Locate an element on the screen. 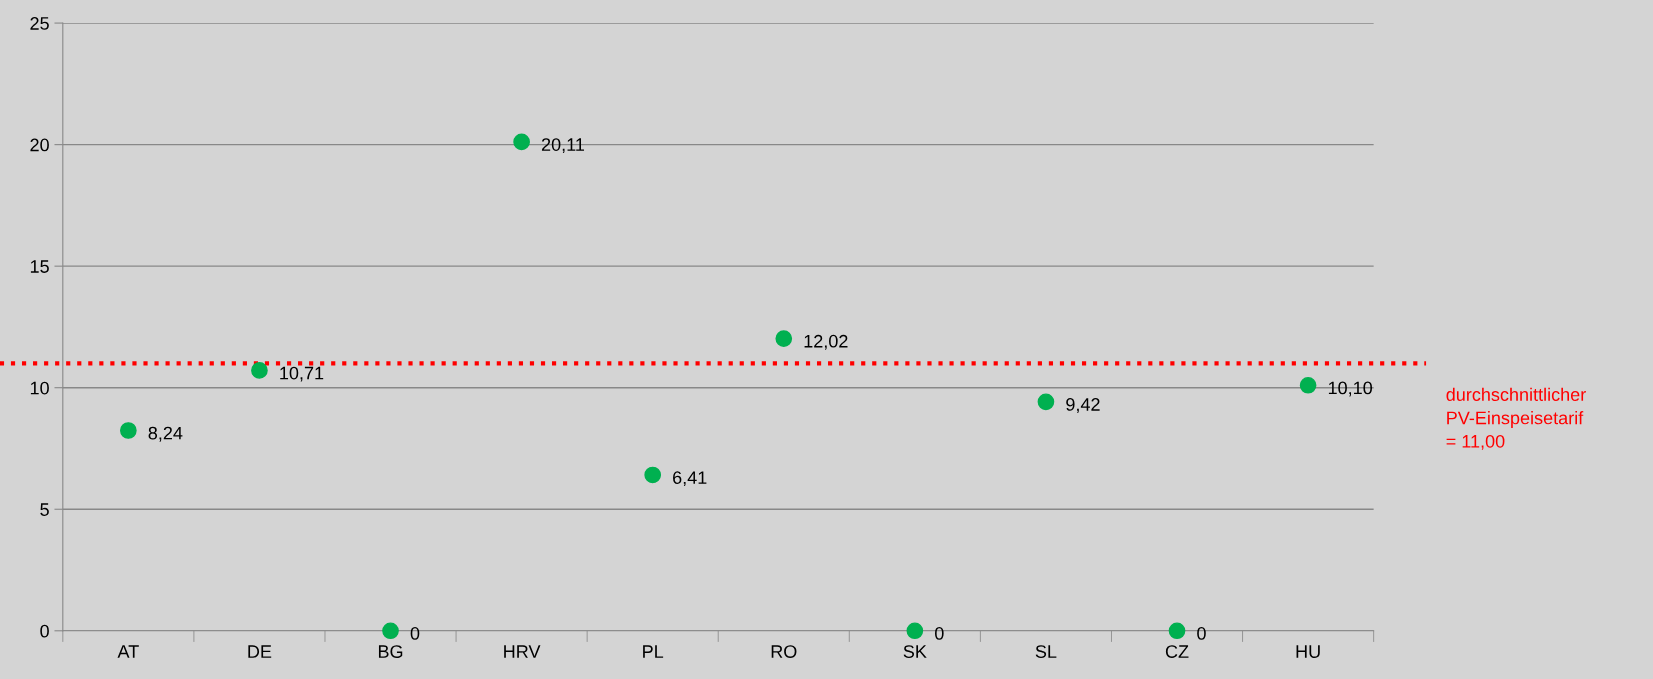 The image size is (1653, 679). ref-line-label: durchschnittlicher PV-Einspeisetarif = 11,00 is located at coordinates (1516, 418).